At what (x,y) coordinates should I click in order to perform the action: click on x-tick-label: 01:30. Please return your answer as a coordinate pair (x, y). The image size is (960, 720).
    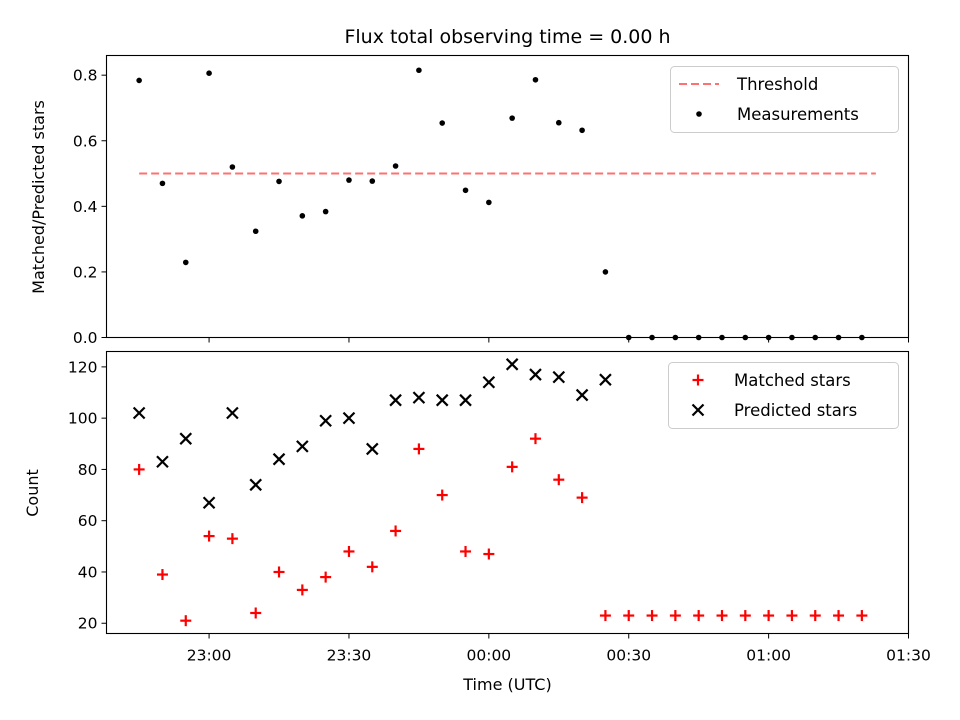
    Looking at the image, I should click on (908, 656).